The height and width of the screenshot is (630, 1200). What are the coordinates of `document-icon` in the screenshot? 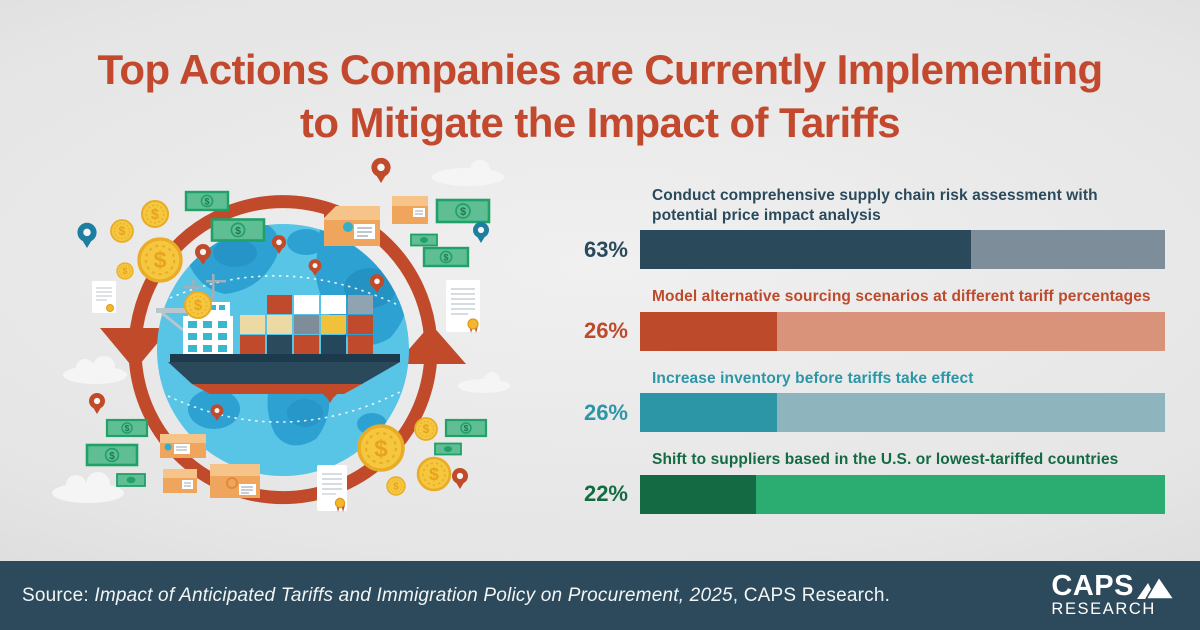 It's located at (286, 396).